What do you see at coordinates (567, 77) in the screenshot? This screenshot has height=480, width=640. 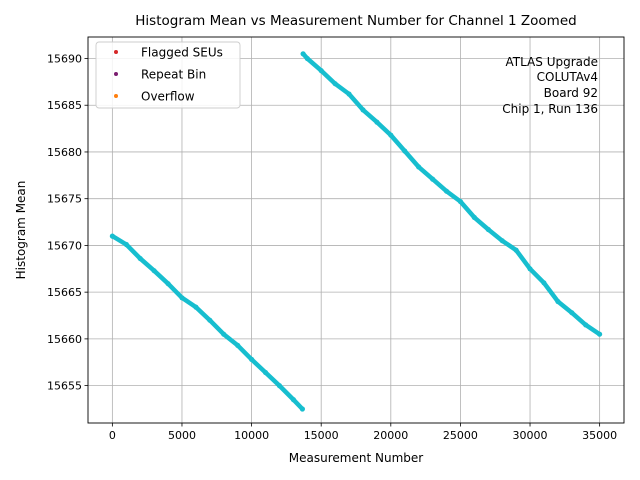 I see `annotation-line-2: COLUTAv4` at bounding box center [567, 77].